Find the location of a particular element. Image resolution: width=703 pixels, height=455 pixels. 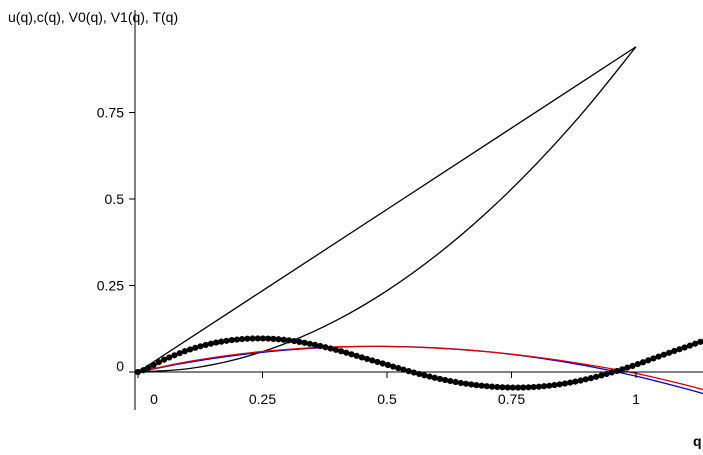

x-tick-label: 0.75 is located at coordinates (511, 399).